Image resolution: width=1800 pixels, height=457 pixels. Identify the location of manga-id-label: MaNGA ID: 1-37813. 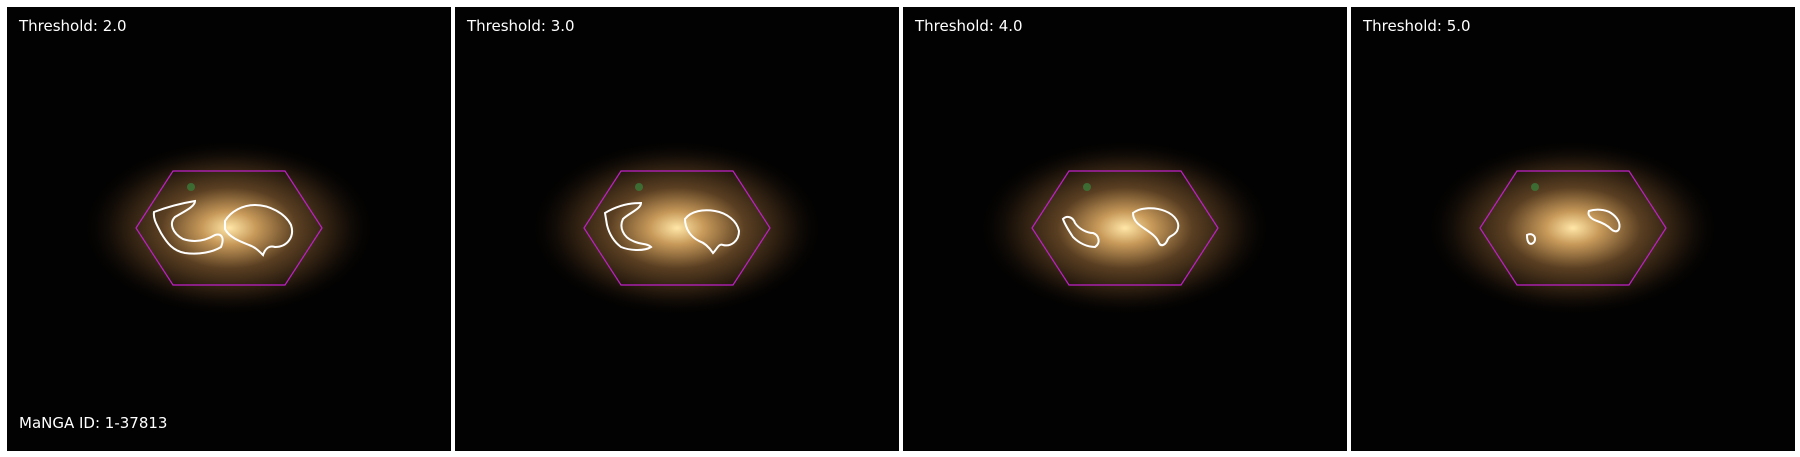
(93, 423).